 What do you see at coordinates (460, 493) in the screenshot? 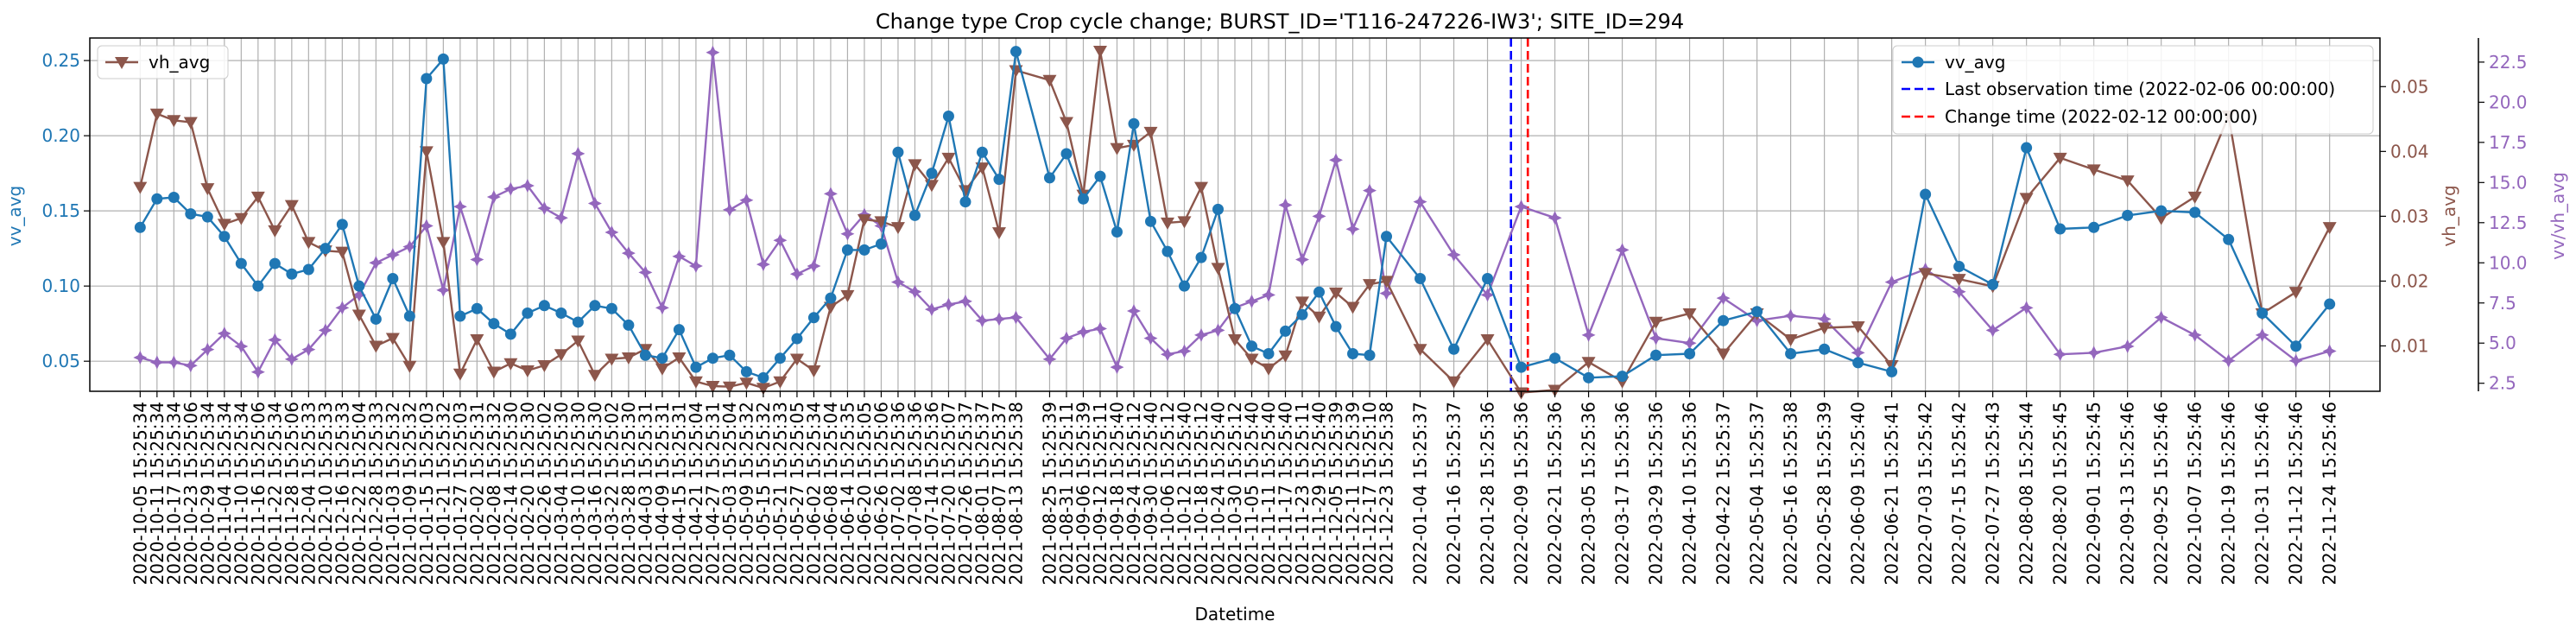
I see `x-tick-label: 2021-01-27 15:25:03` at bounding box center [460, 493].